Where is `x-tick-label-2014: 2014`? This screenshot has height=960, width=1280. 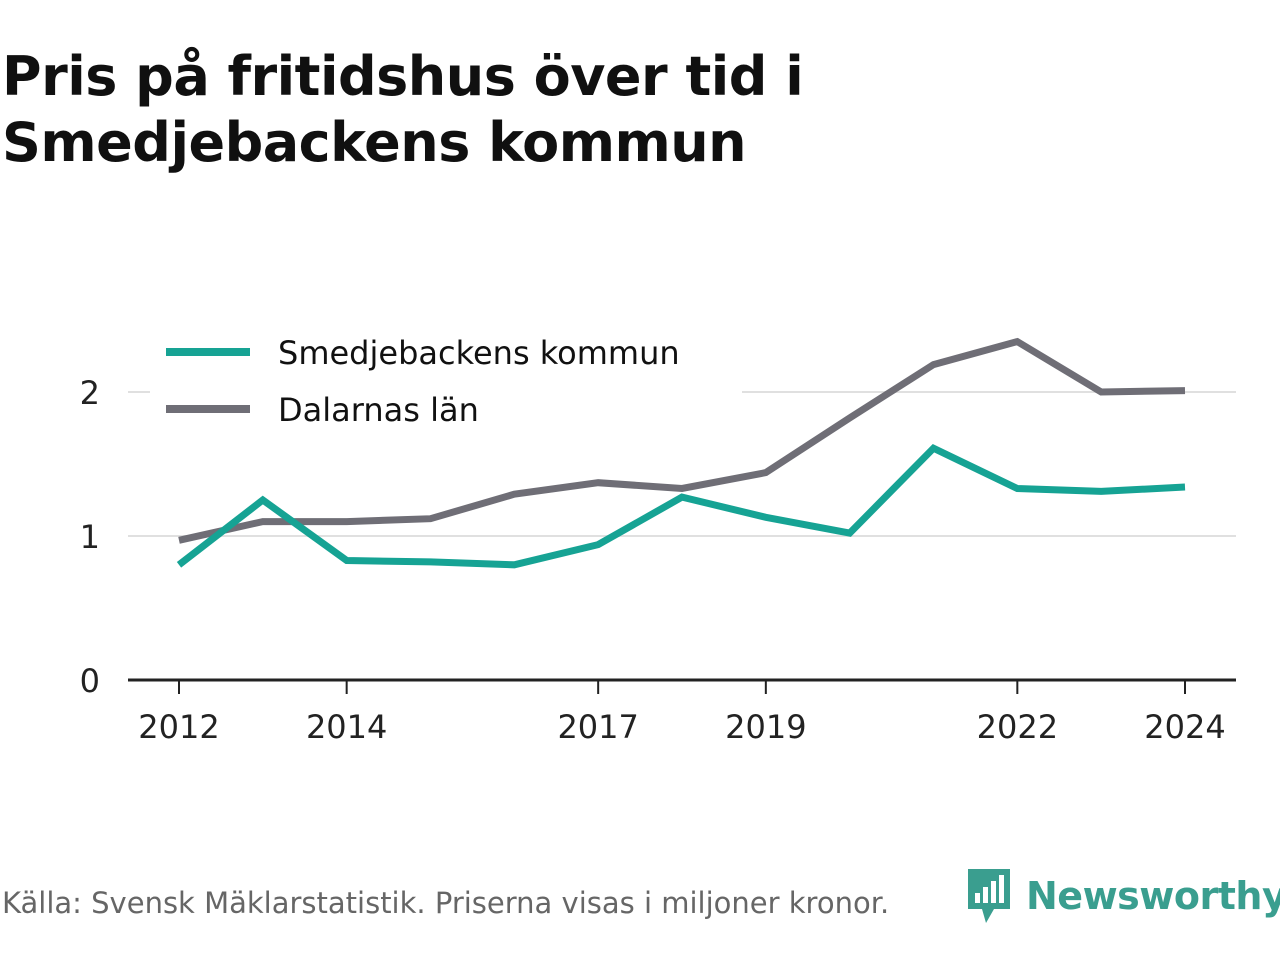 x-tick-label-2014: 2014 is located at coordinates (346, 727).